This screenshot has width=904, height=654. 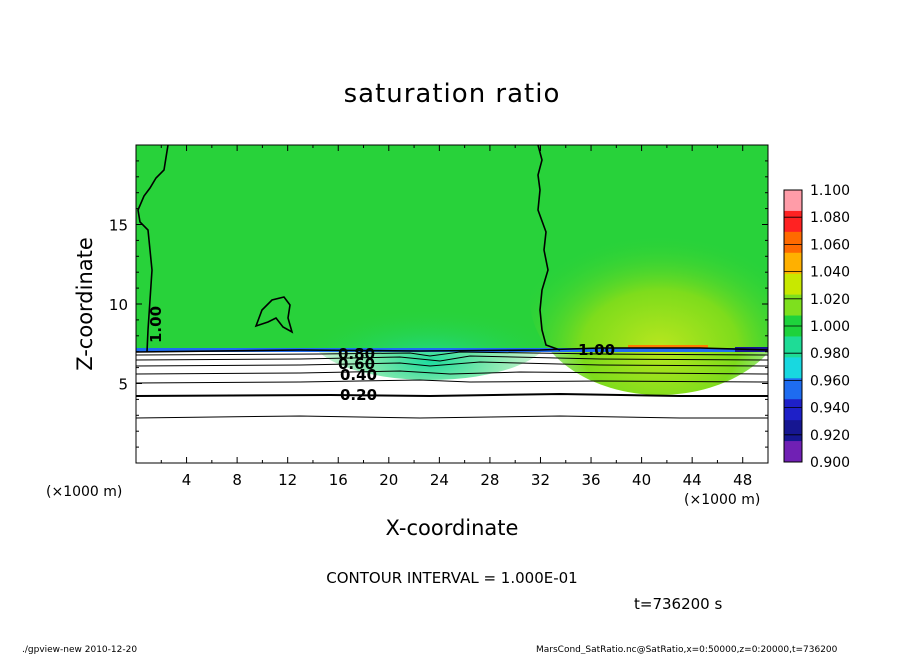 What do you see at coordinates (830, 381) in the screenshot?
I see `colorbar-label: 0.960` at bounding box center [830, 381].